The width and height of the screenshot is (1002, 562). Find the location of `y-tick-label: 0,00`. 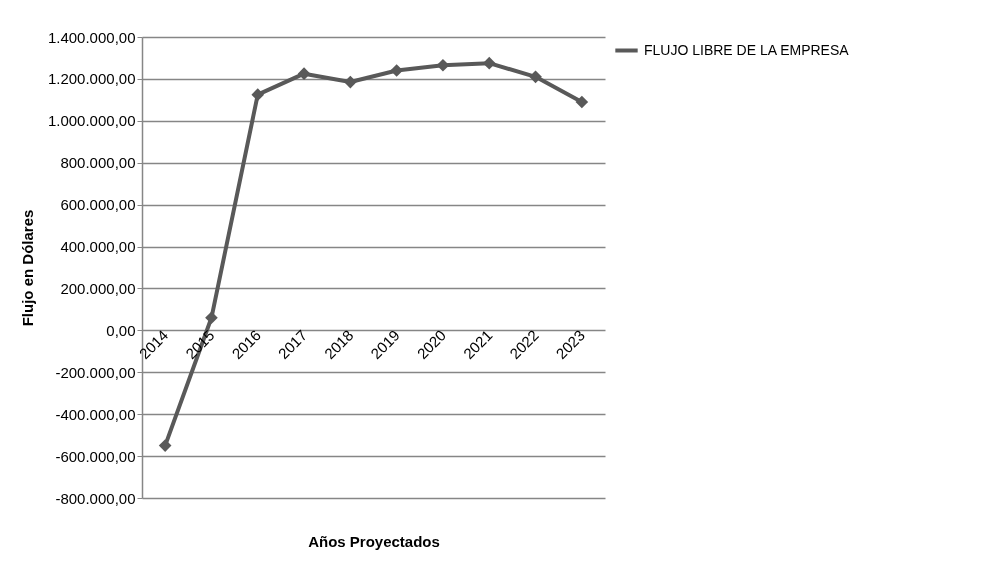

y-tick-label: 0,00 is located at coordinates (121, 330).